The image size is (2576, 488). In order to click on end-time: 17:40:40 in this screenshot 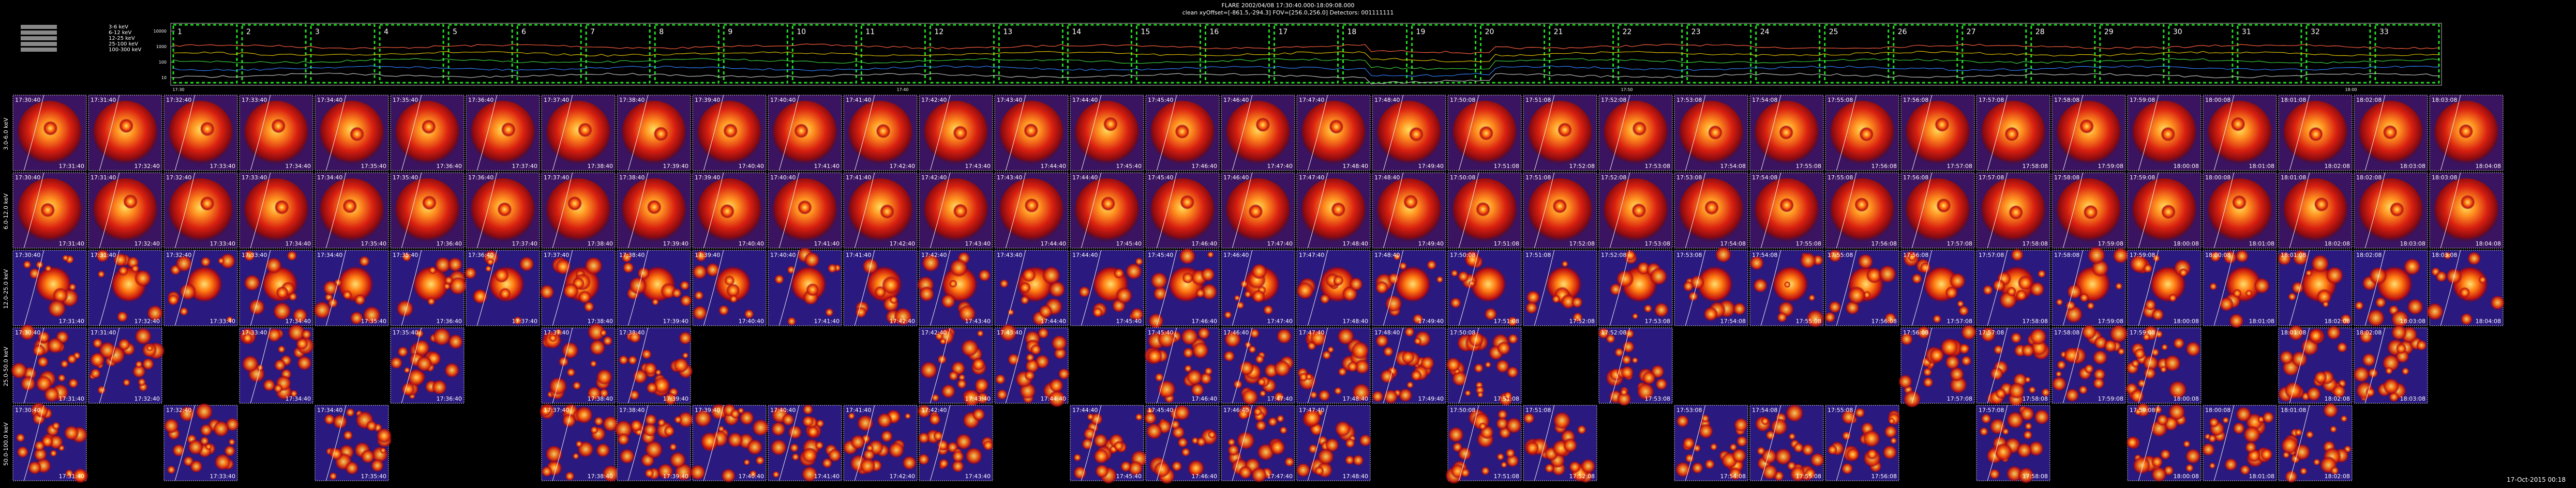, I will do `click(751, 321)`.